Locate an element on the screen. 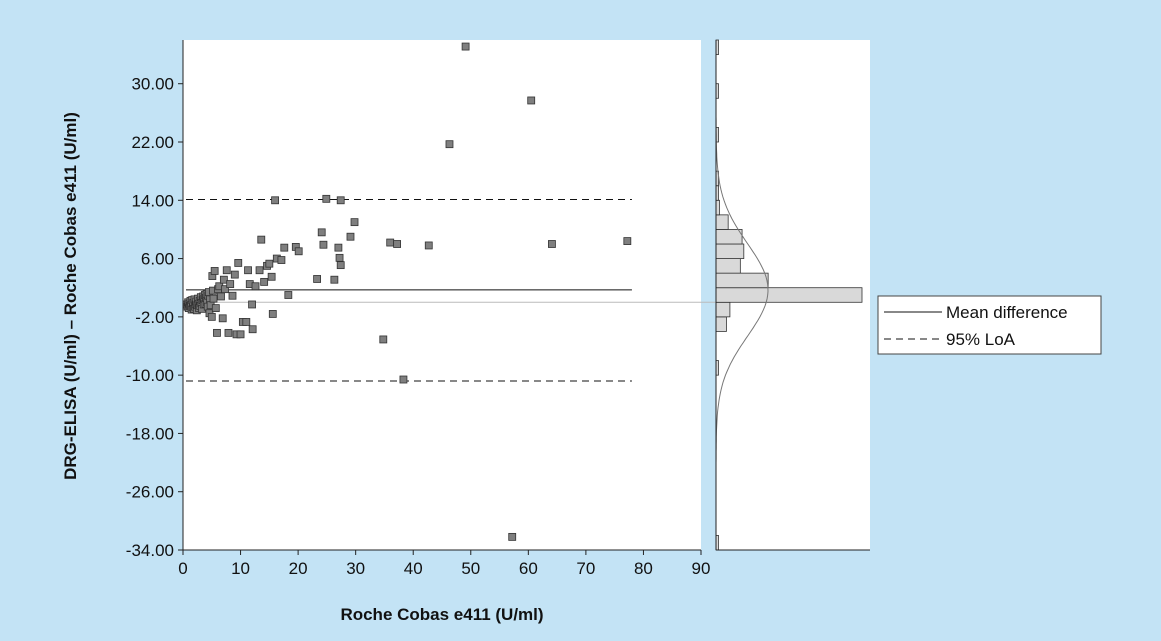  y-tick-label: 30.00 is located at coordinates (152, 84).